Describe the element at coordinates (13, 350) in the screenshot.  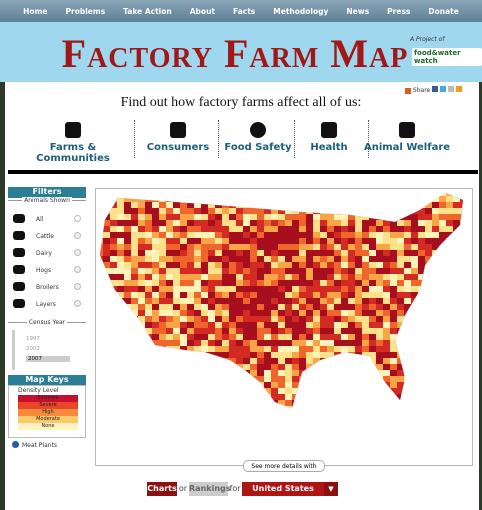
I see `year-slider` at that location.